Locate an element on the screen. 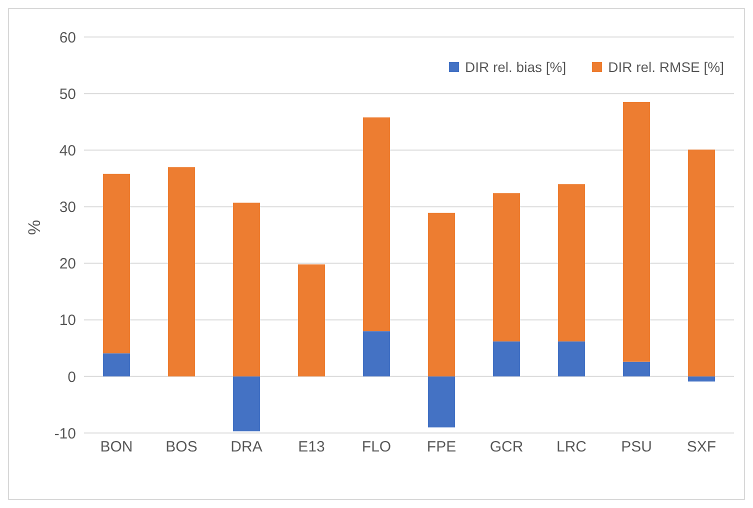 This screenshot has width=753, height=508. y-tick-label: -10 is located at coordinates (65, 433).